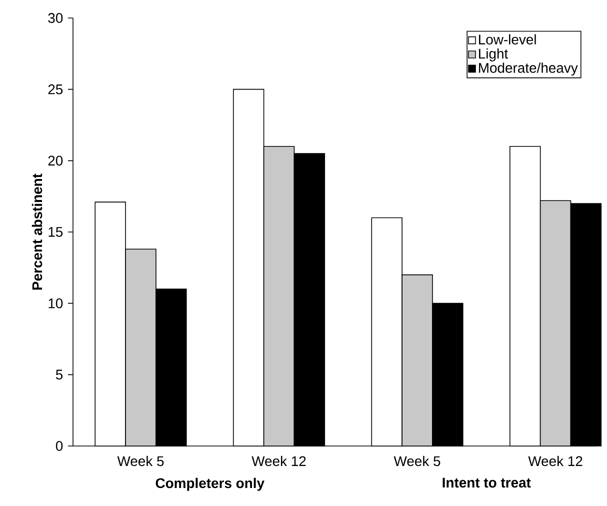  What do you see at coordinates (55, 18) in the screenshot?
I see `y-tick-label: 30` at bounding box center [55, 18].